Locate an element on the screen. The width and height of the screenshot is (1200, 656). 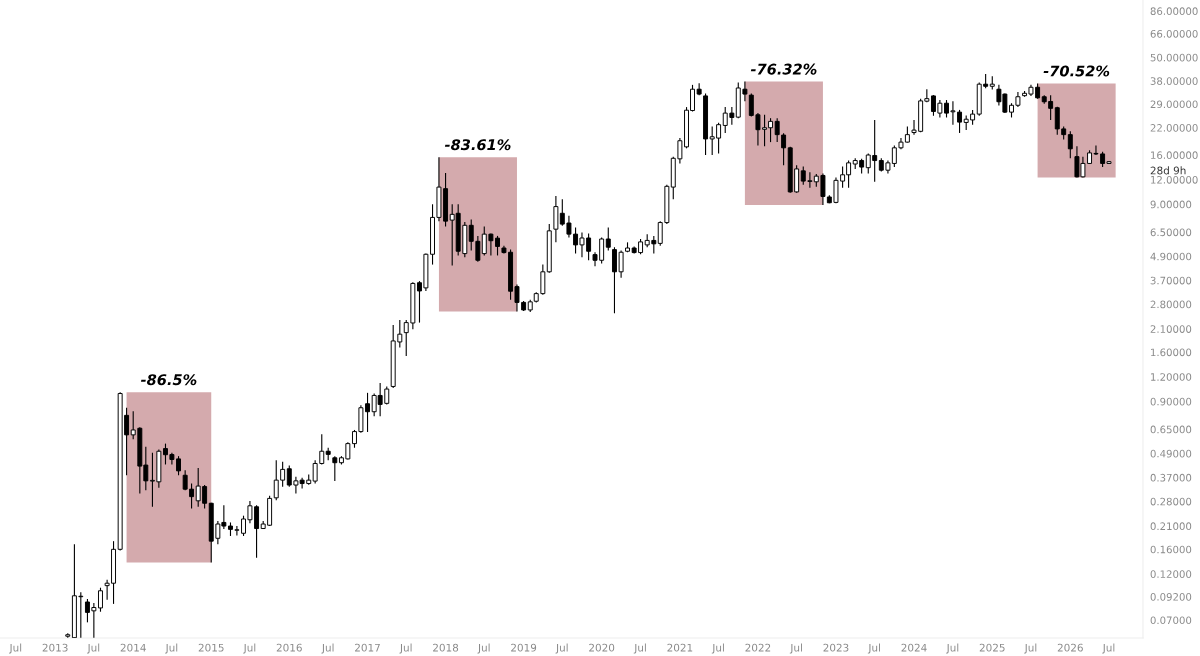
x-tick-label: 2021 is located at coordinates (680, 647).